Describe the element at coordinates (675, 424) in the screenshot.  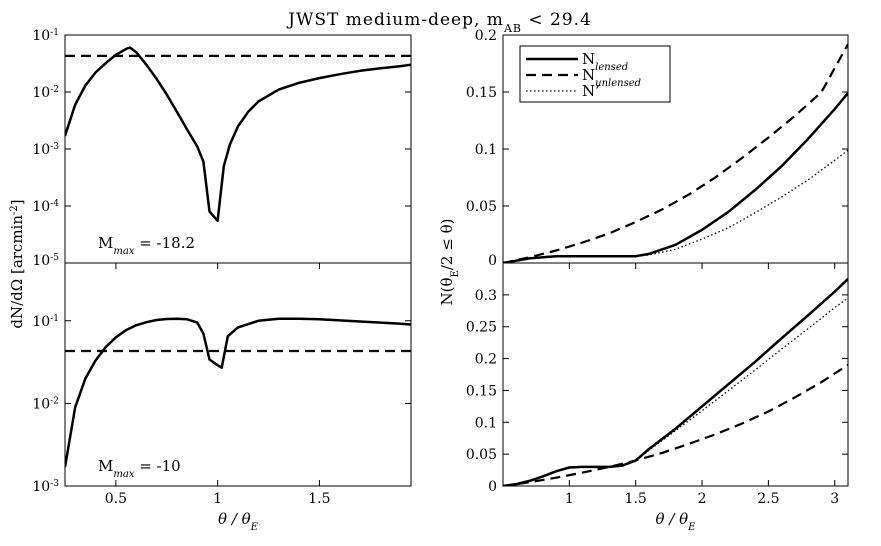
I see `series-N_unlensed` at that location.